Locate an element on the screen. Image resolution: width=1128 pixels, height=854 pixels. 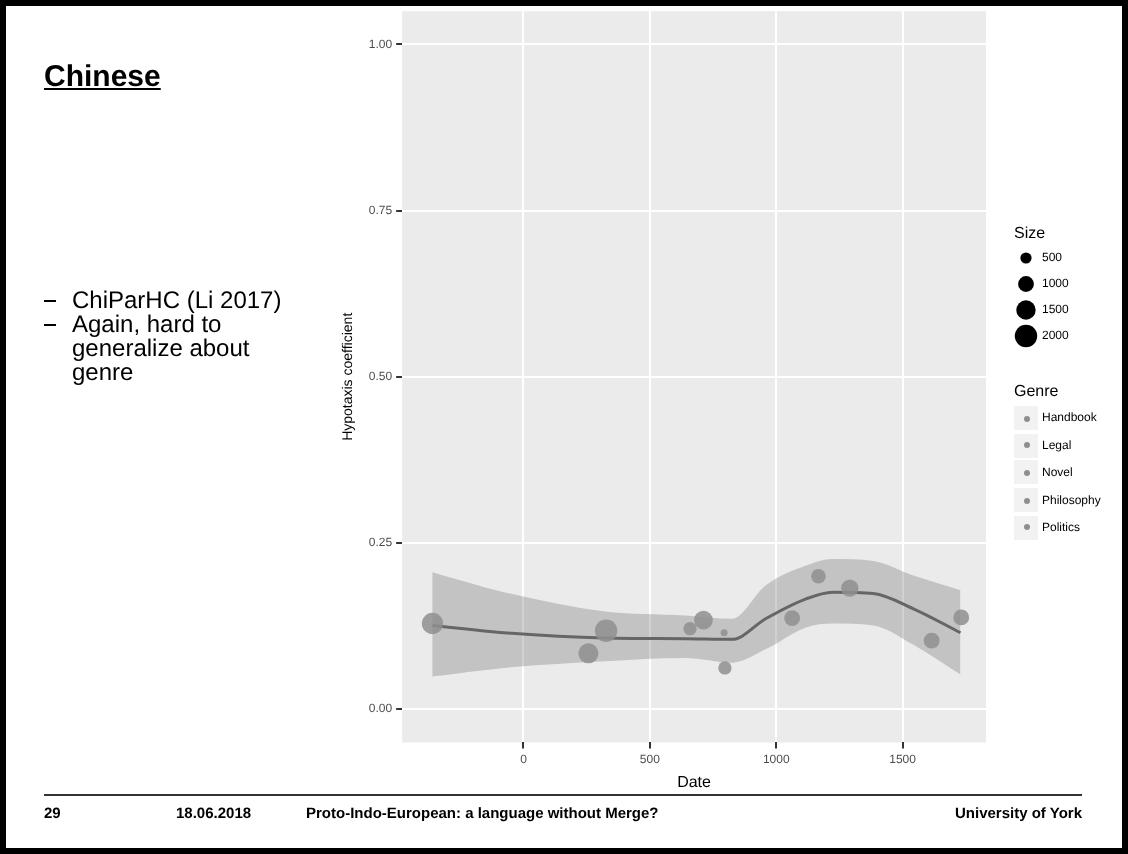
text: Chinese is located at coordinates (102, 77).